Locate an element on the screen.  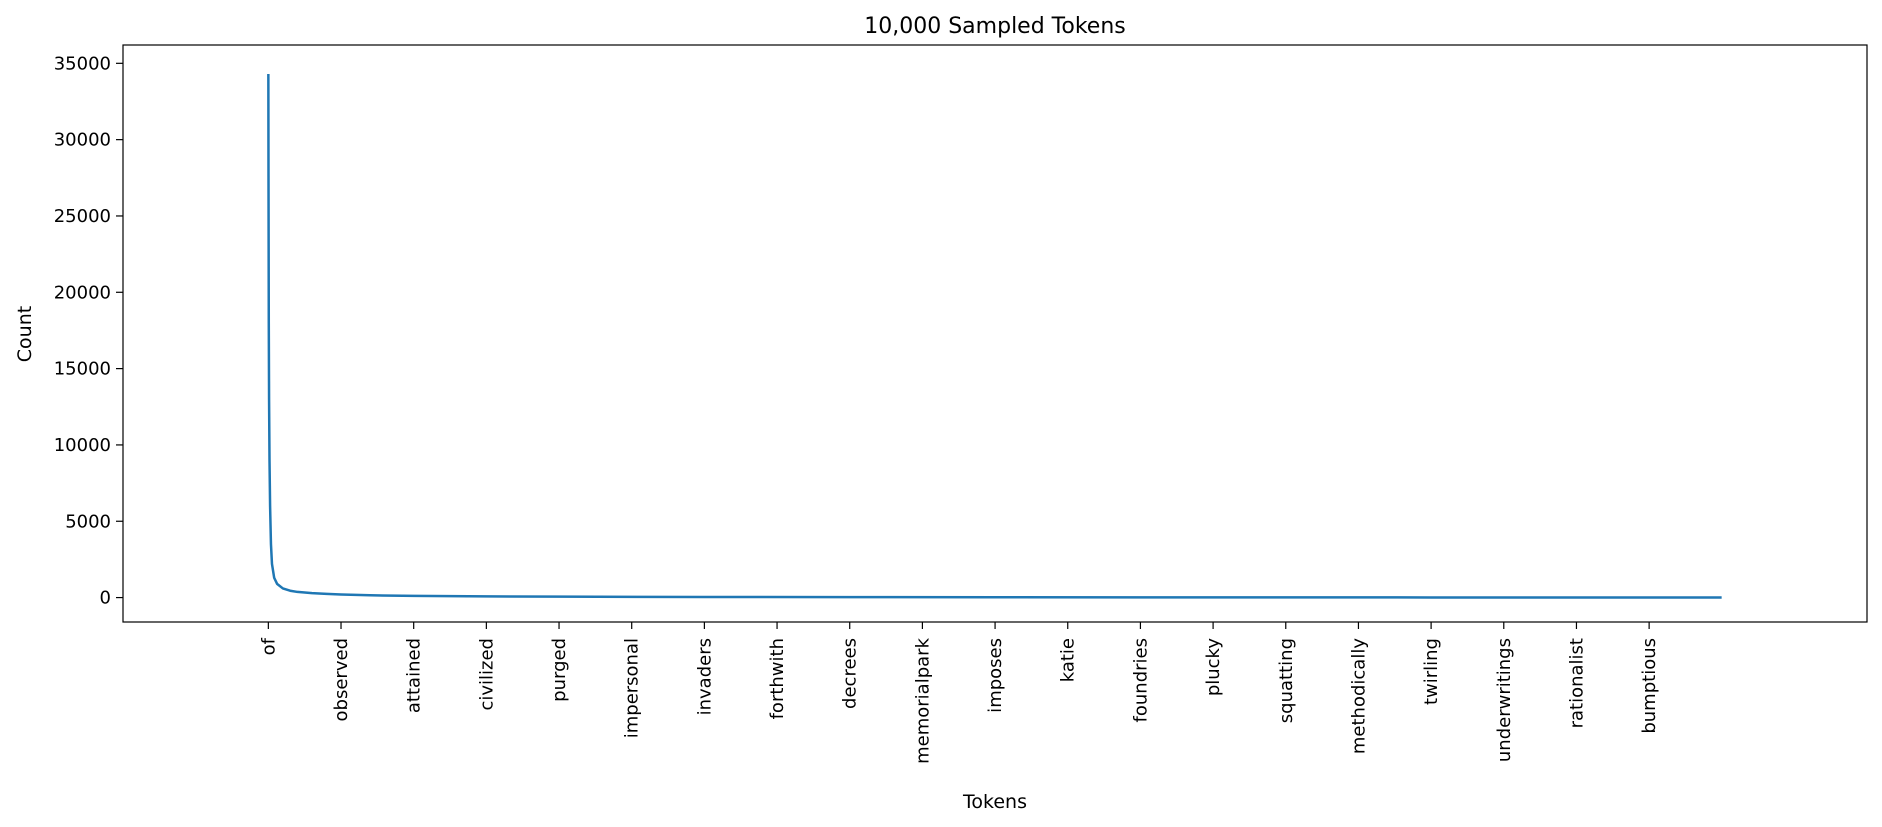
x-tick-label: attained is located at coordinates (414, 675).